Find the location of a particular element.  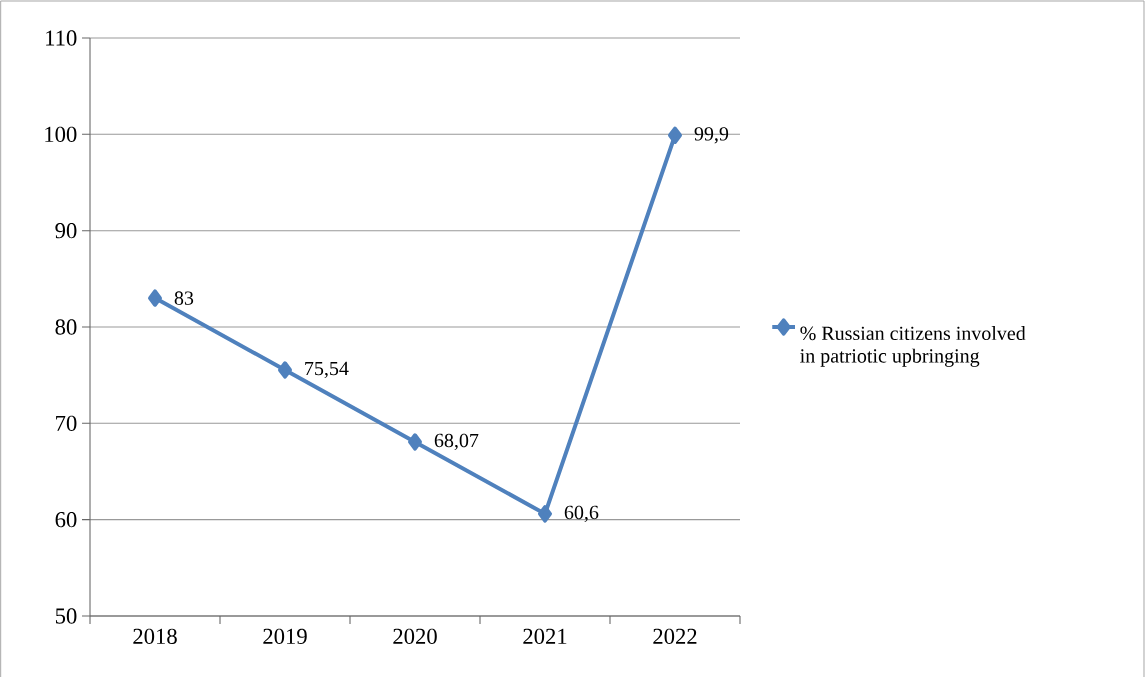

x-tick-label: 2022 is located at coordinates (675, 636).